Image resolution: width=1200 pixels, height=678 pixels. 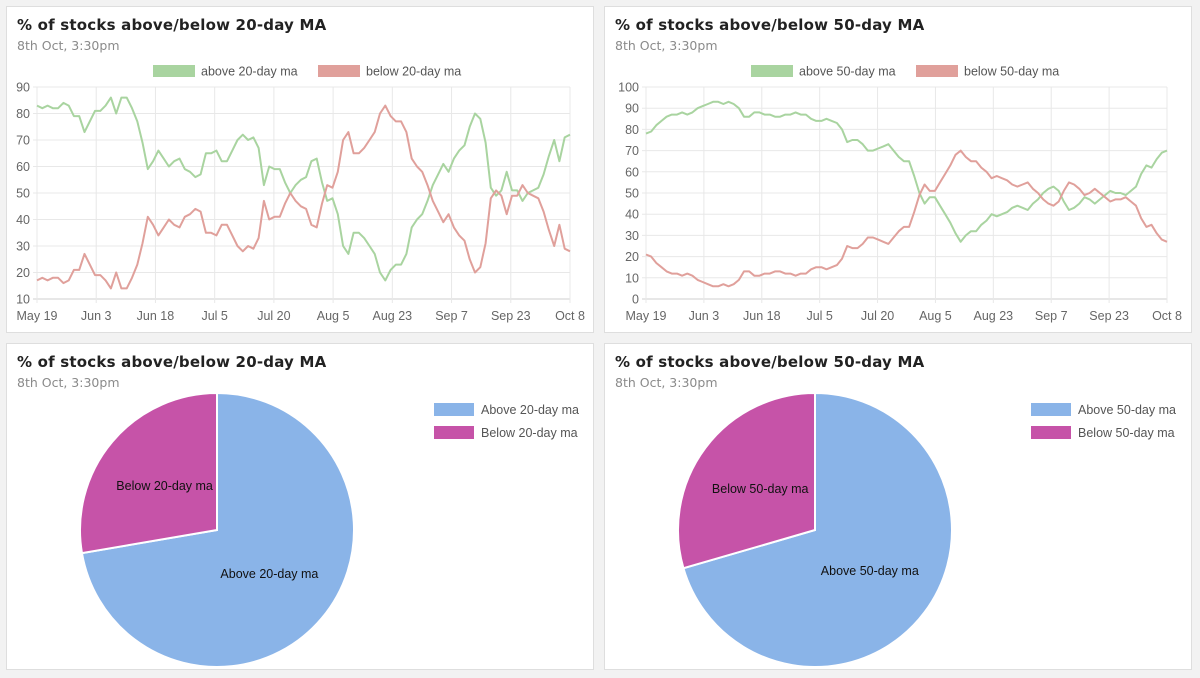 I want to click on legend-label: Below 50-day ma, so click(x=1126, y=433).